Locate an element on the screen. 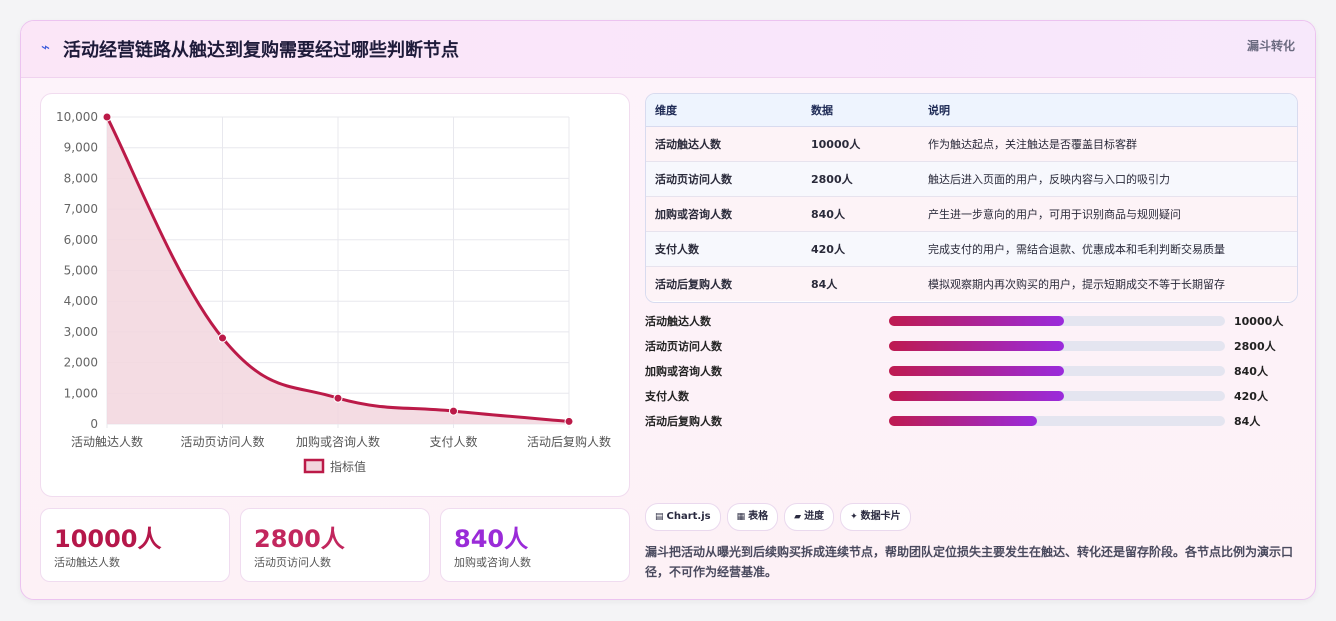 This screenshot has width=1336, height=621. progress-row: 活动触达人数 10000人 is located at coordinates (975, 323).